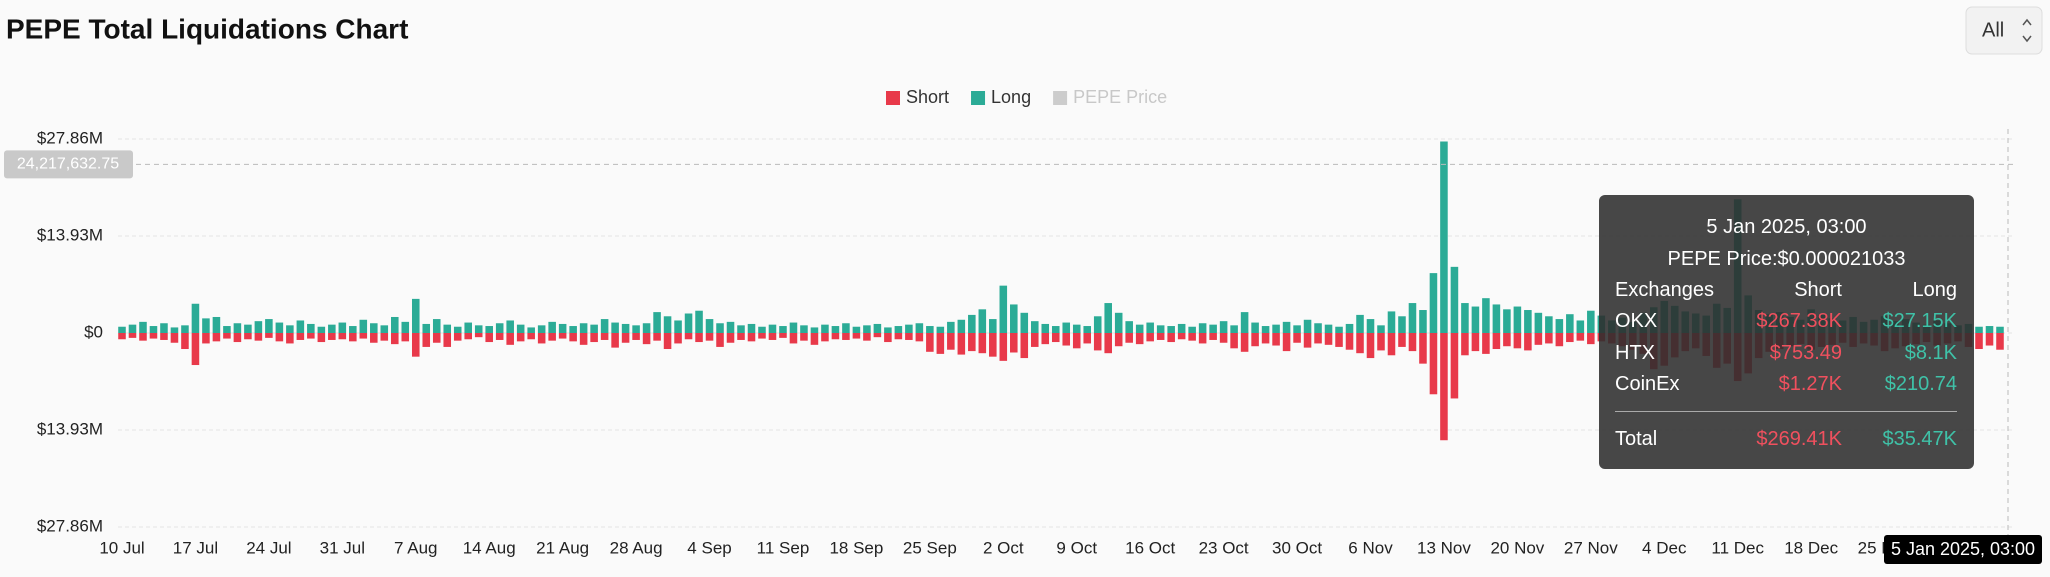 This screenshot has height=577, width=2050. Describe the element at coordinates (1444, 547) in the screenshot. I see `x-tick-label: 13 Nov` at that location.